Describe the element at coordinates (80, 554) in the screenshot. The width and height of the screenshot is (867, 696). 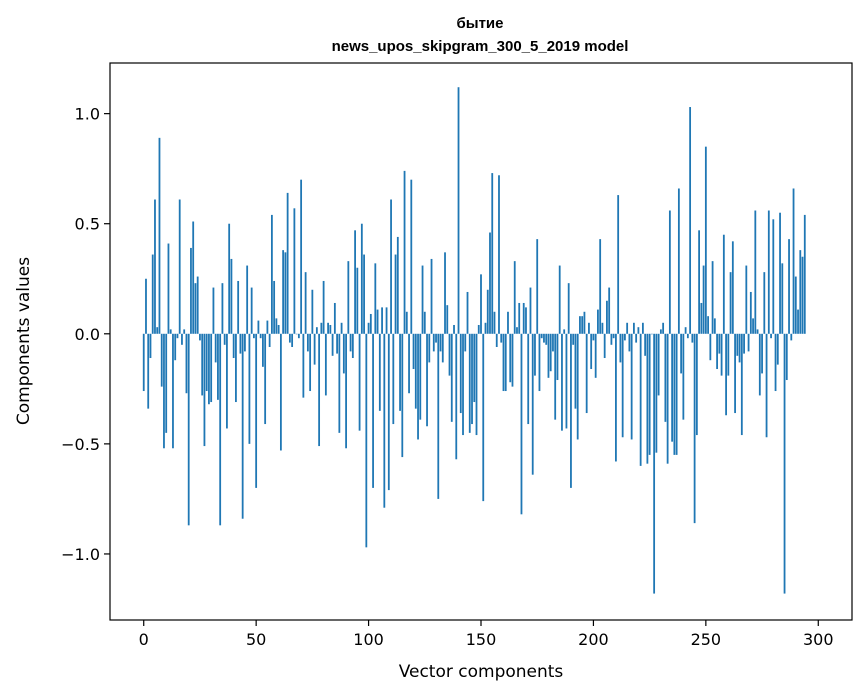
I see `y-tick-label: −1.0` at that location.